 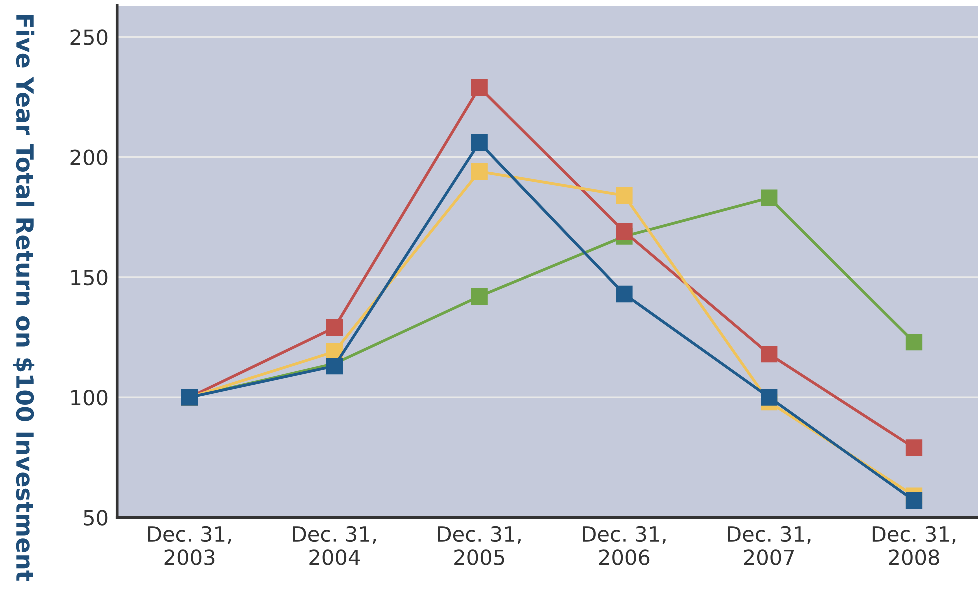 What do you see at coordinates (90, 278) in the screenshot?
I see `y-tick-label: 150` at bounding box center [90, 278].